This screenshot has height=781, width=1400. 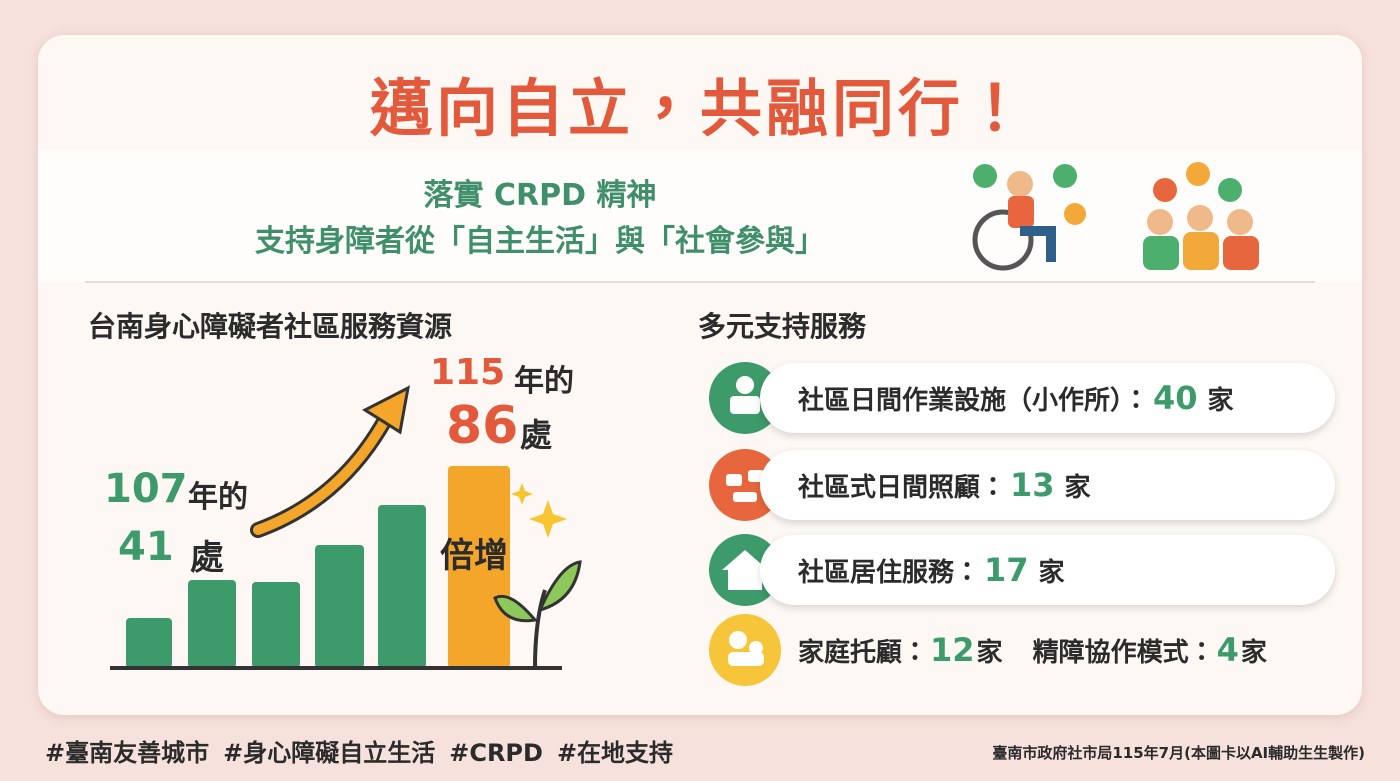 What do you see at coordinates (863, 652) in the screenshot?
I see `service-label: 家庭托顧：` at bounding box center [863, 652].